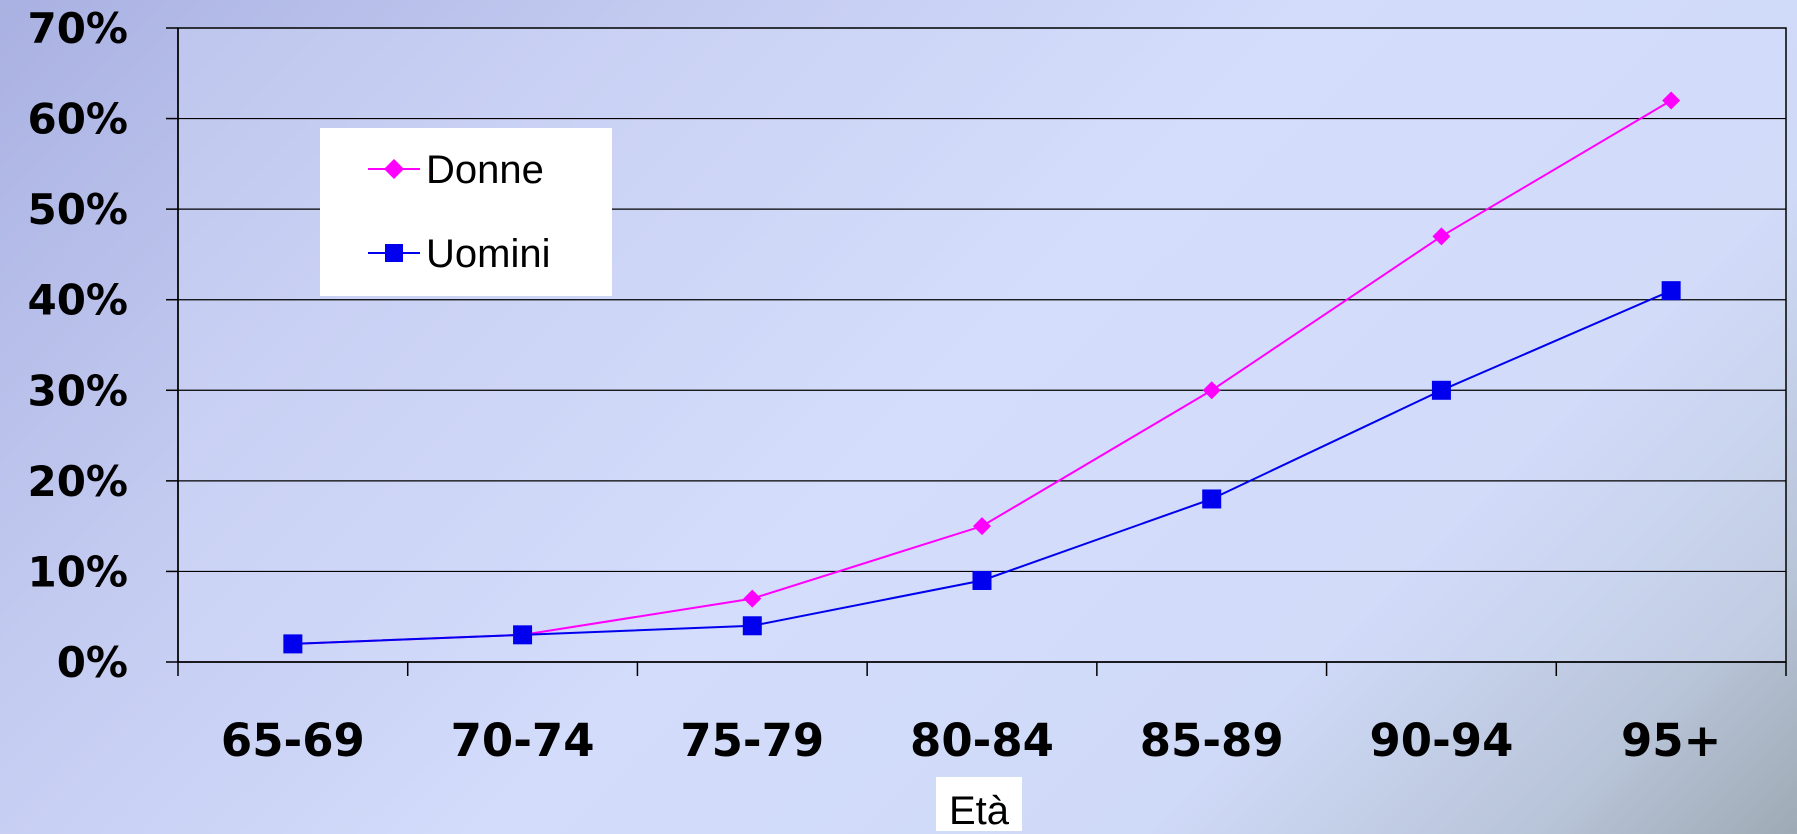 Image resolution: width=1797 pixels, height=834 pixels. I want to click on legend-entry-donne: Donne, so click(456, 170).